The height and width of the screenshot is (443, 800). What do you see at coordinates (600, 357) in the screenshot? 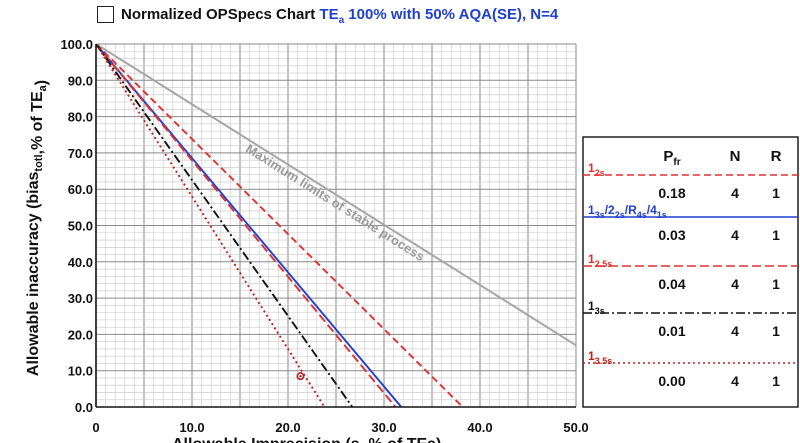
I see `legend-rule-label: 13.5s` at bounding box center [600, 357].